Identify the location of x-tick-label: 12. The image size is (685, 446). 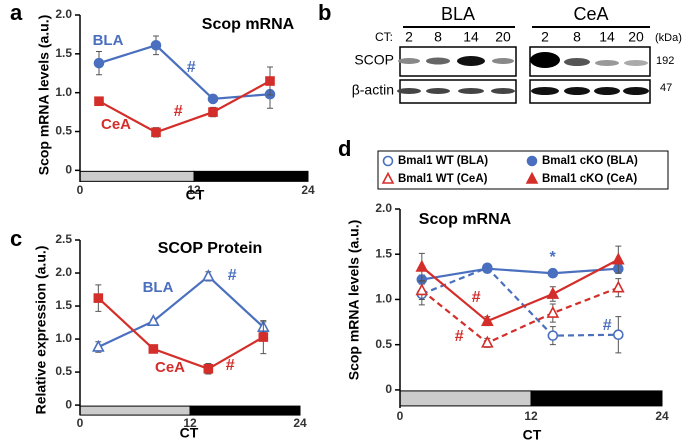
(531, 416).